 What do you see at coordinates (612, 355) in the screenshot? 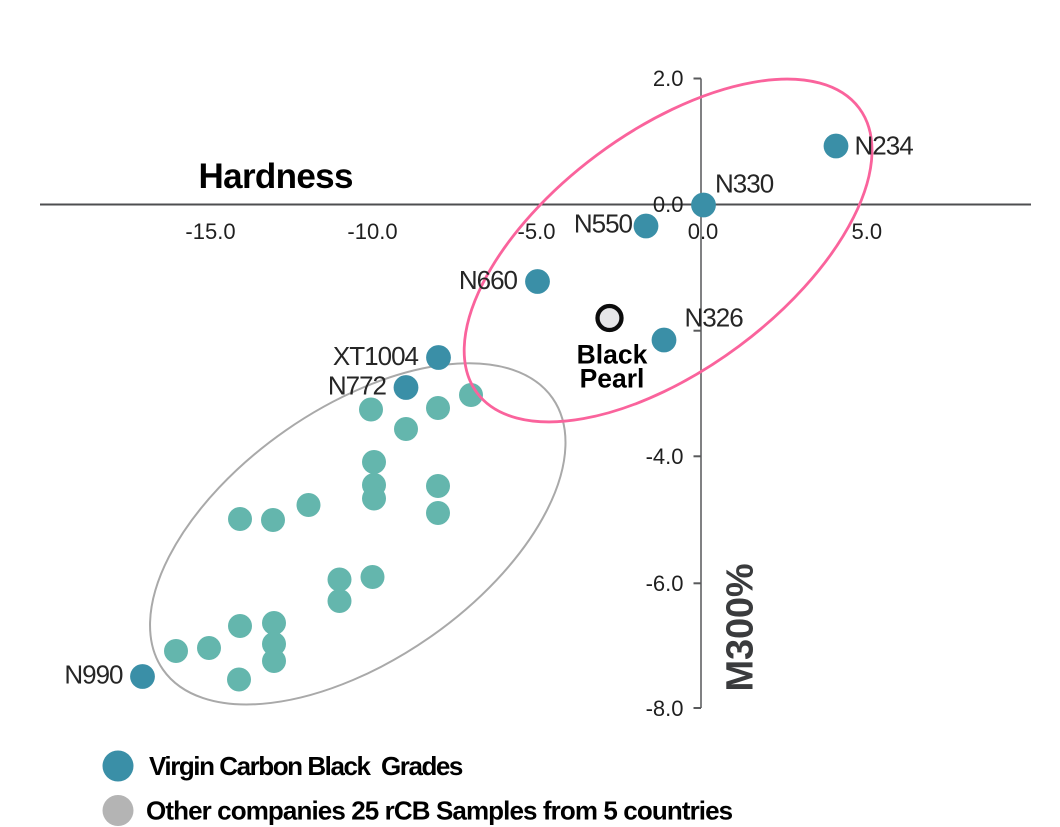
I see `svg-text: Black` at bounding box center [612, 355].